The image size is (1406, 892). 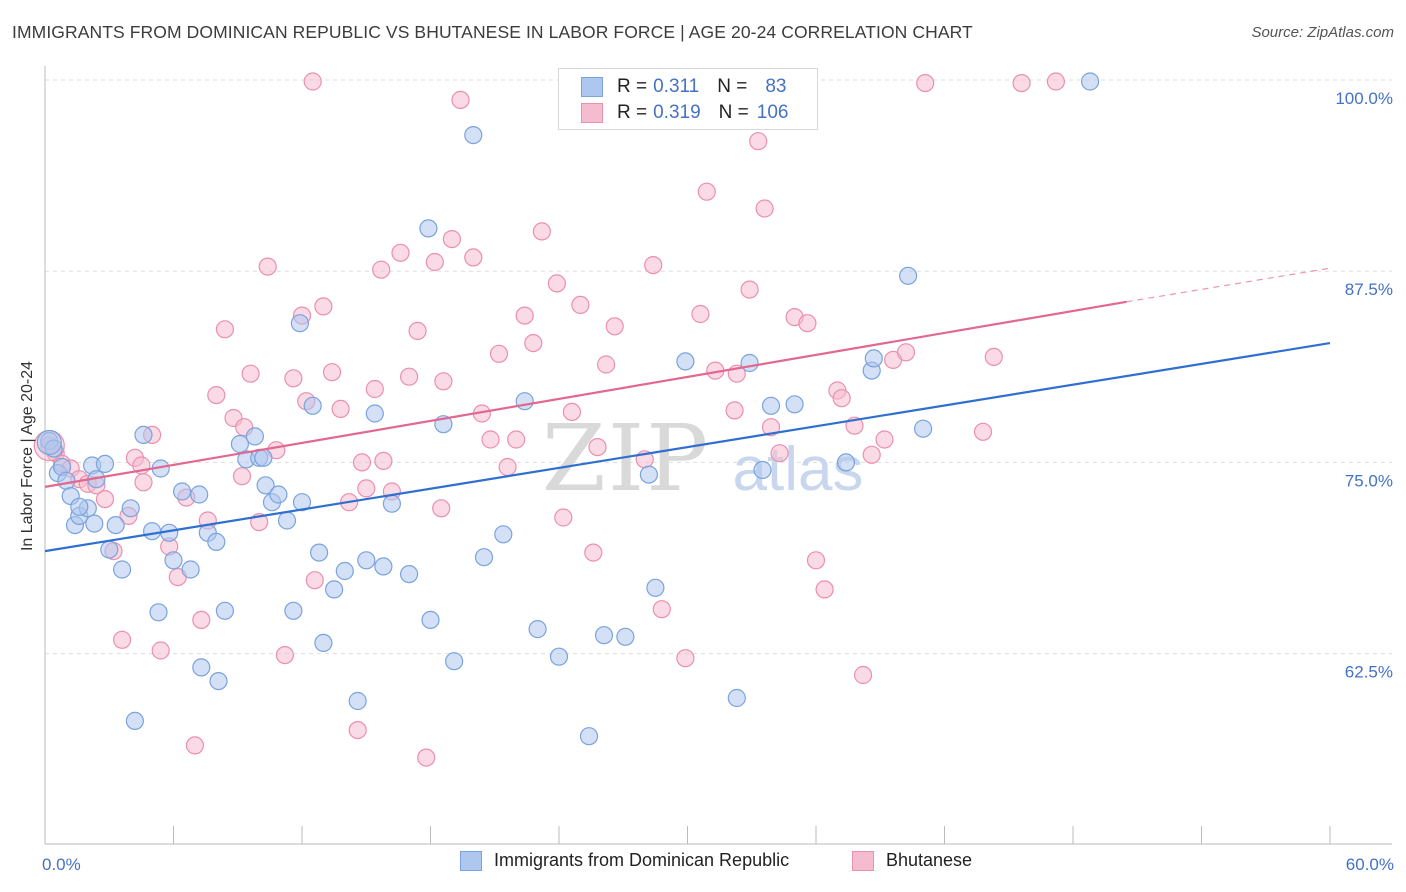 What do you see at coordinates (1369, 480) in the screenshot?
I see `y-tick-label: 75.0%` at bounding box center [1369, 480].